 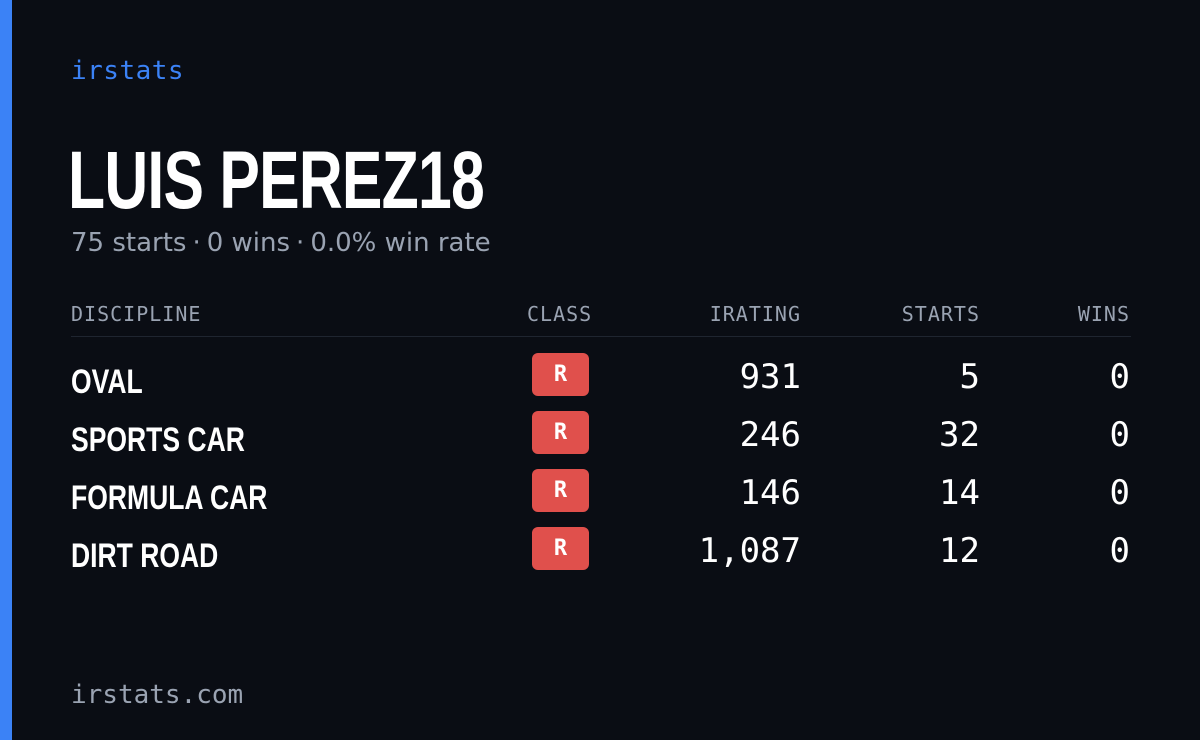 I want to click on table-row: SPORTS CAR R 246 32 0, so click(x=601, y=440).